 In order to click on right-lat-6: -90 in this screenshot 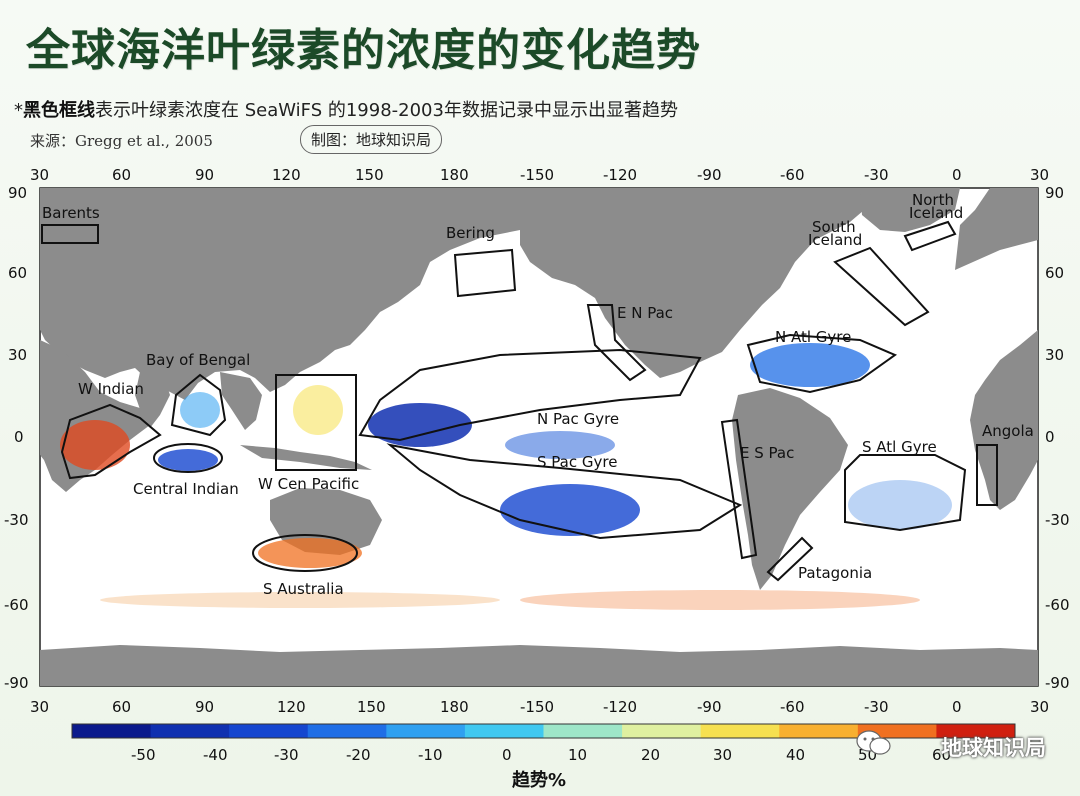, I will do `click(1057, 683)`.